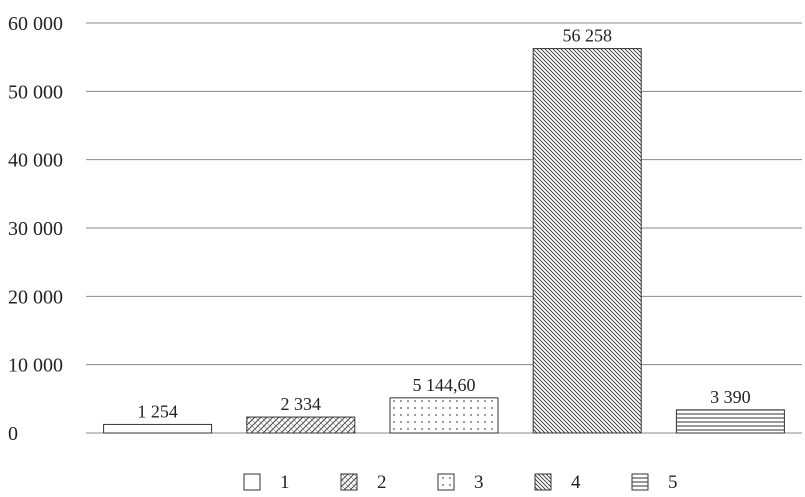 The image size is (805, 497). I want to click on legend-label-1: 1, so click(285, 482).